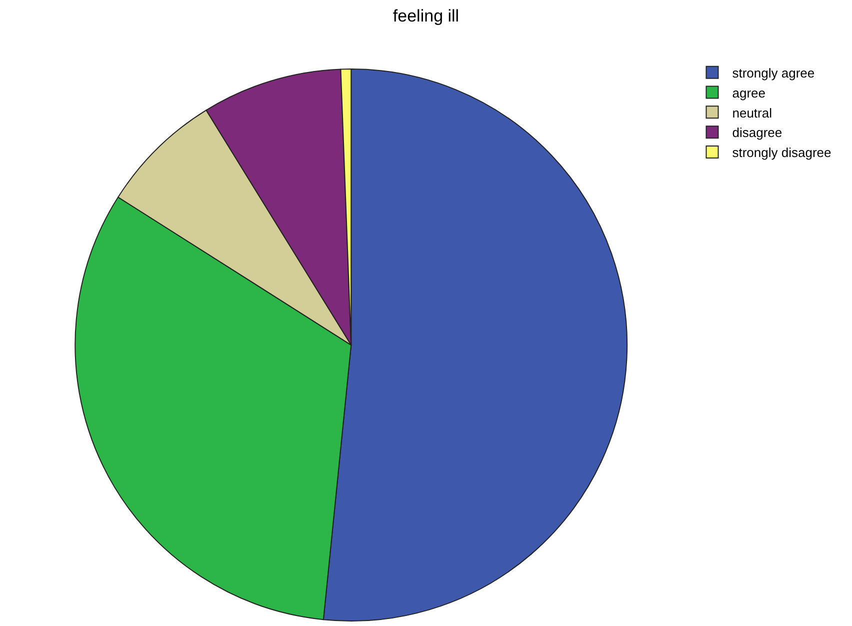 Image resolution: width=852 pixels, height=626 pixels. Describe the element at coordinates (757, 132) in the screenshot. I see `legend-label: disagree` at that location.